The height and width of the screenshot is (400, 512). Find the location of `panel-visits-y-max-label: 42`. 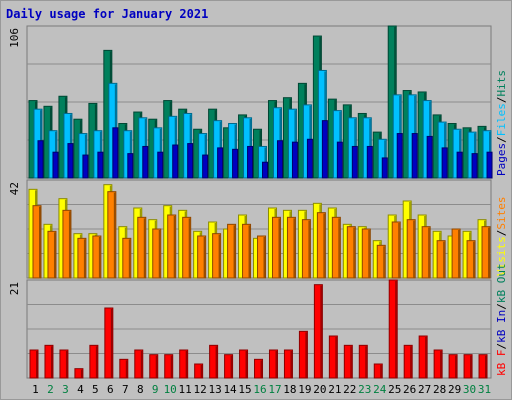

panel-visits-y-max-label: 42 is located at coordinates (14, 188).